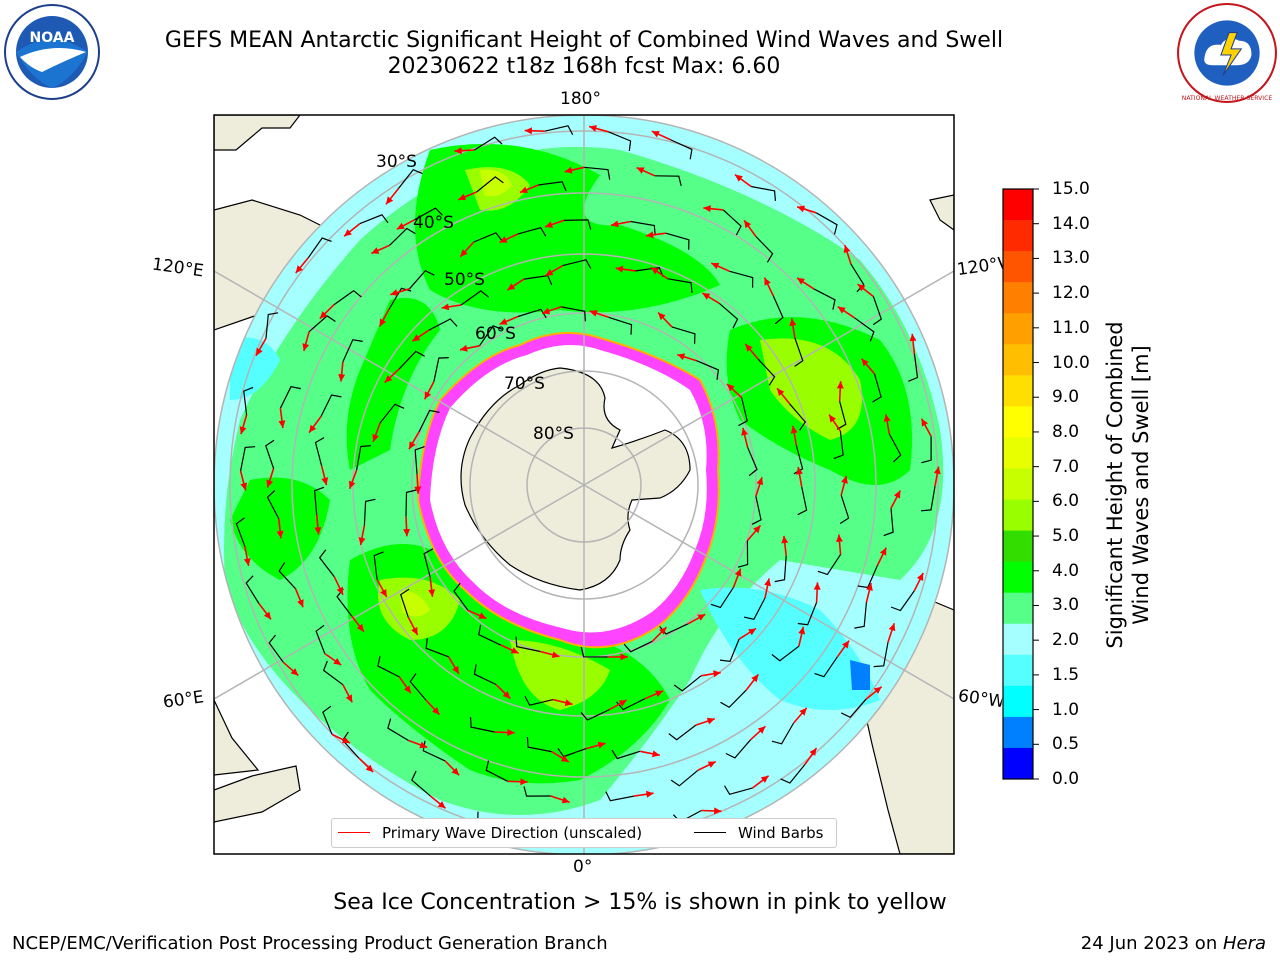  I want to click on lat-label-30s: 30°S, so click(396, 162).